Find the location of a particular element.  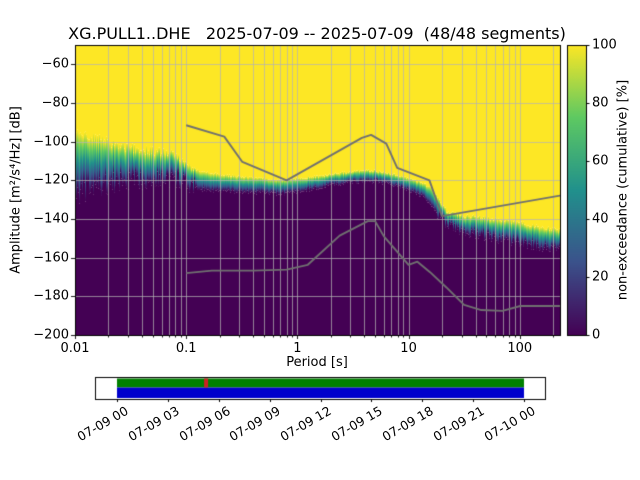

y-axis-label: Amplitude [m²/s⁴/Hz] [dB] is located at coordinates (16, 190).